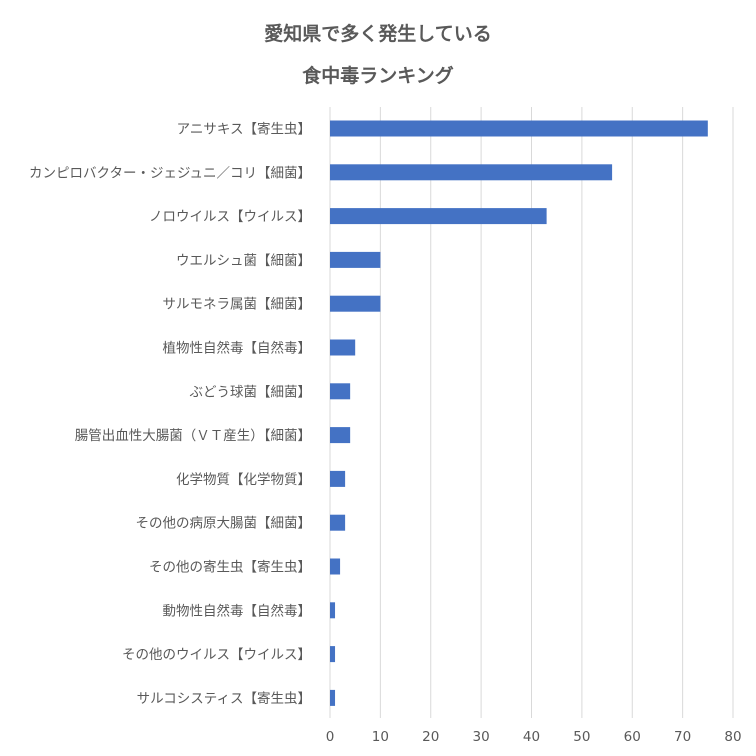 This screenshot has height=756, width=756. I want to click on x-axis-ticks: 0 10 20 30 40 50 60 70 80, so click(534, 737).